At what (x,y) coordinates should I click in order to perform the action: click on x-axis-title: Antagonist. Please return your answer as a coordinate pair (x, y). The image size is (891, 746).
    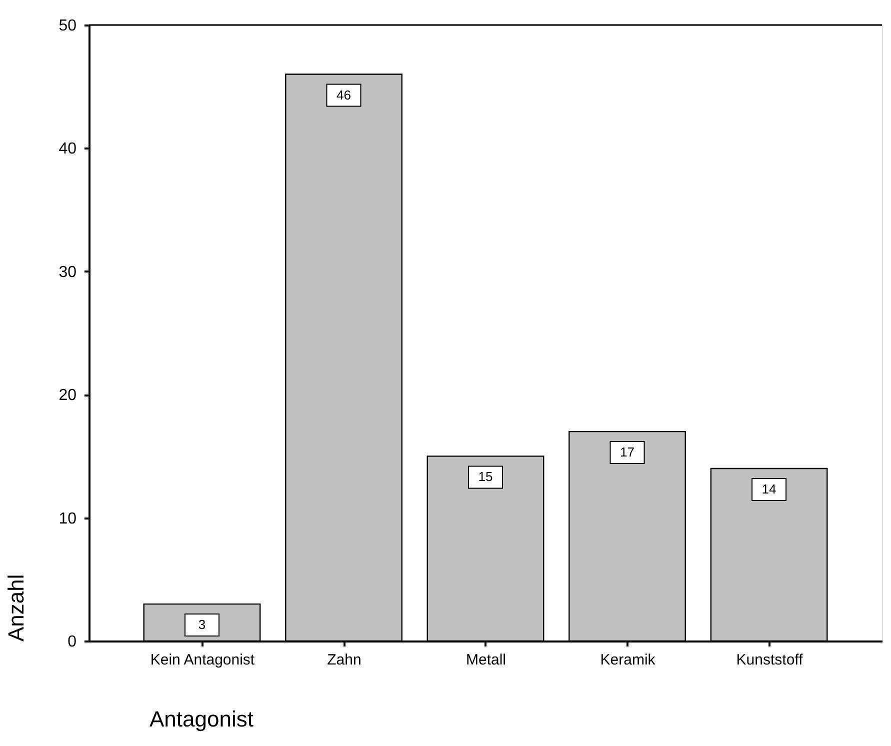
    Looking at the image, I should click on (202, 719).